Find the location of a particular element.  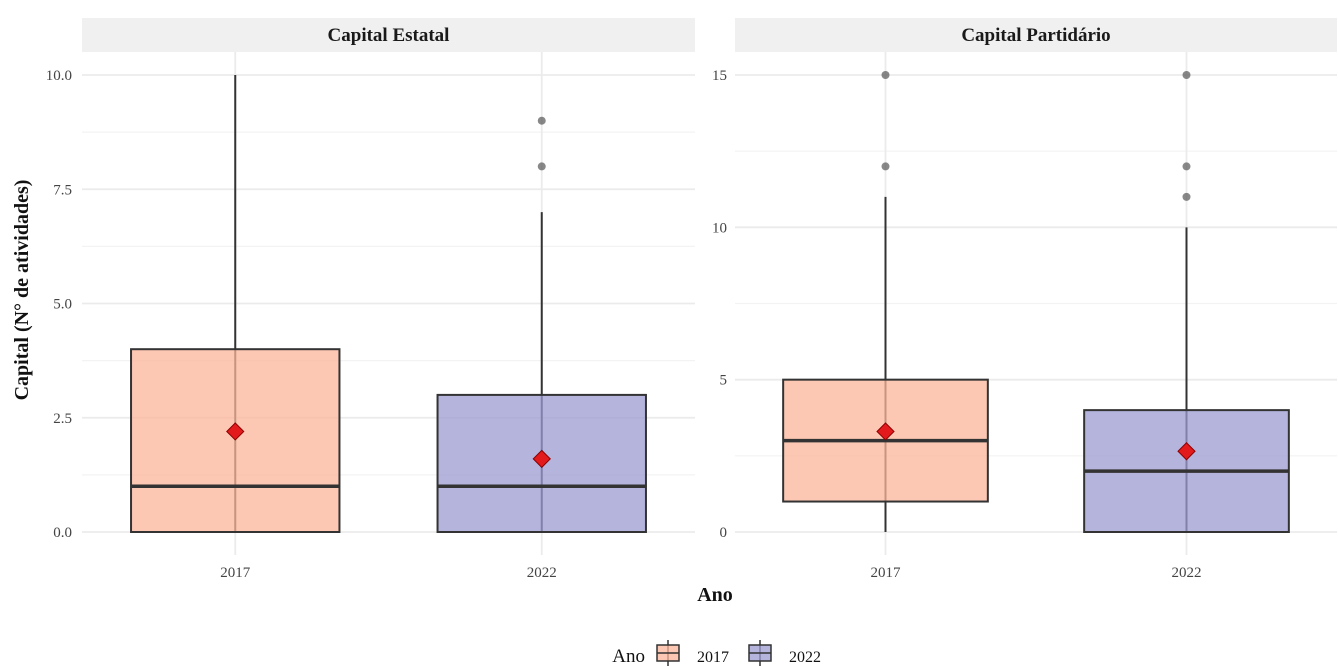

facet-title: Capital Estatal is located at coordinates (389, 35).